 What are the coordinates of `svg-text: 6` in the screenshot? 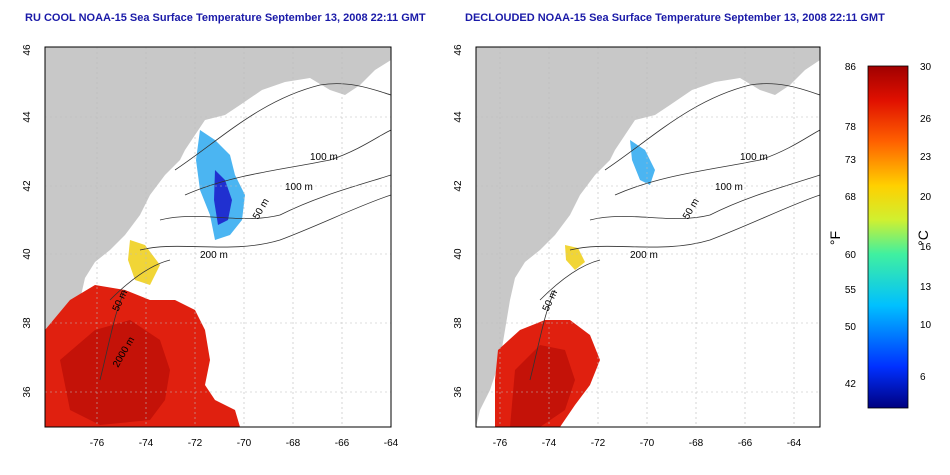 It's located at (923, 377).